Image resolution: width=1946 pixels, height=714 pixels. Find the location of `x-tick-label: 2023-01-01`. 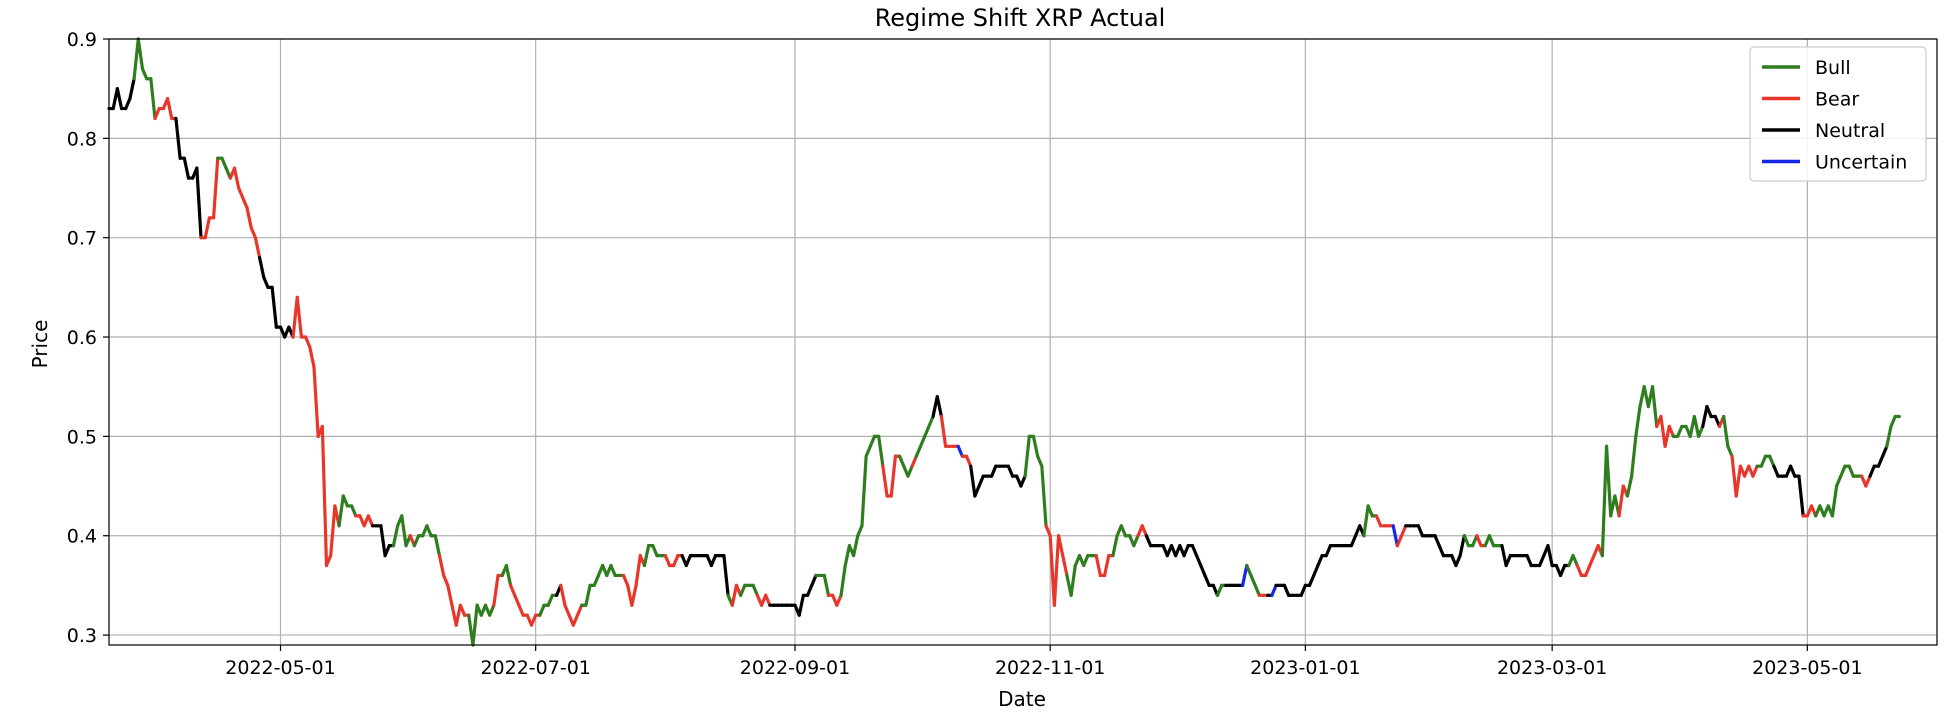

x-tick-label: 2023-01-01 is located at coordinates (1305, 668).